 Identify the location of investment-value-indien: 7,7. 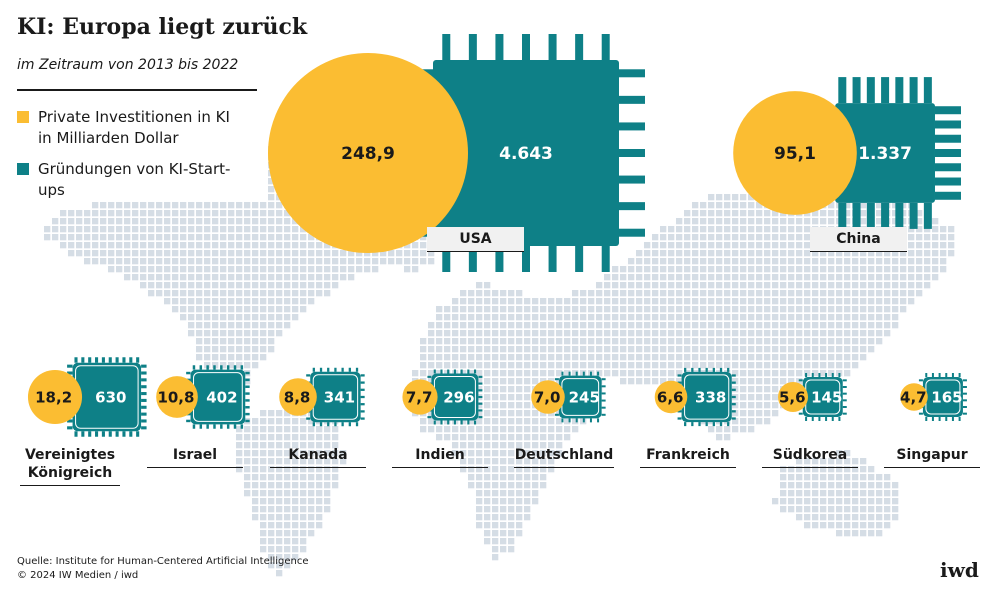
(419, 397).